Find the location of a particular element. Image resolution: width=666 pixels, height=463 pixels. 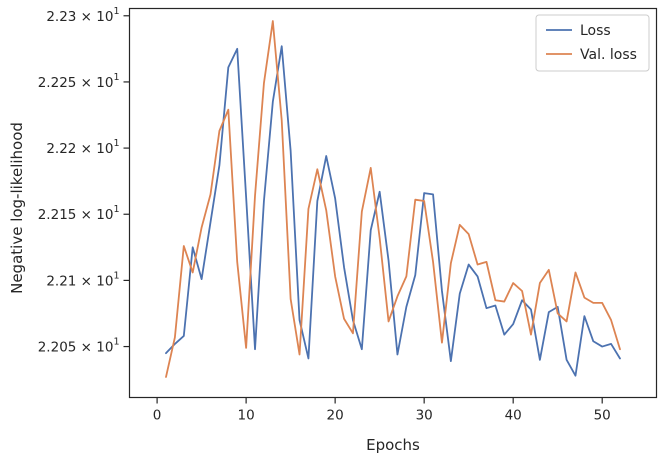

y-tick-label: 2.215 × 10¹ is located at coordinates (79, 213).